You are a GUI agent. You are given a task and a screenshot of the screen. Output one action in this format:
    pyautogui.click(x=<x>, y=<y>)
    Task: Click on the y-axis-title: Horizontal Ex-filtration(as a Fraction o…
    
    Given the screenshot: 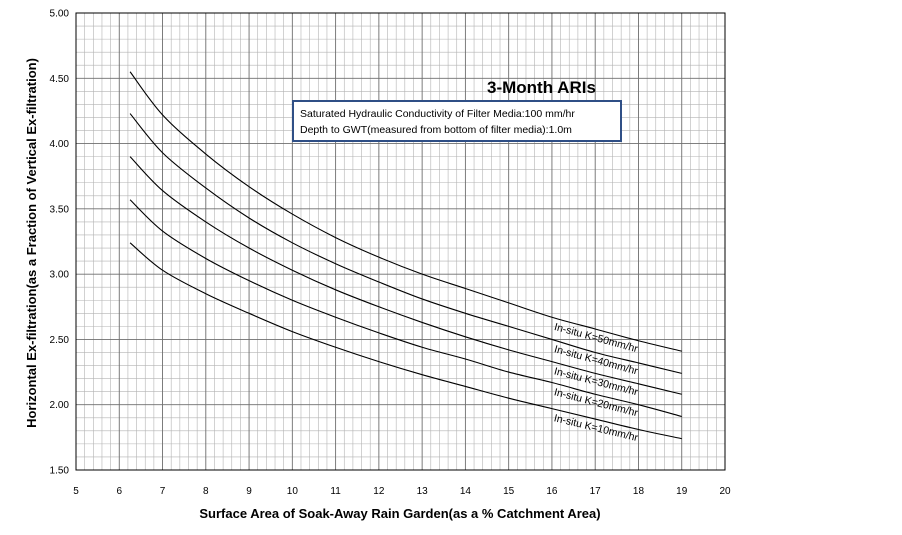 What is the action you would take?
    pyautogui.click(x=31, y=243)
    